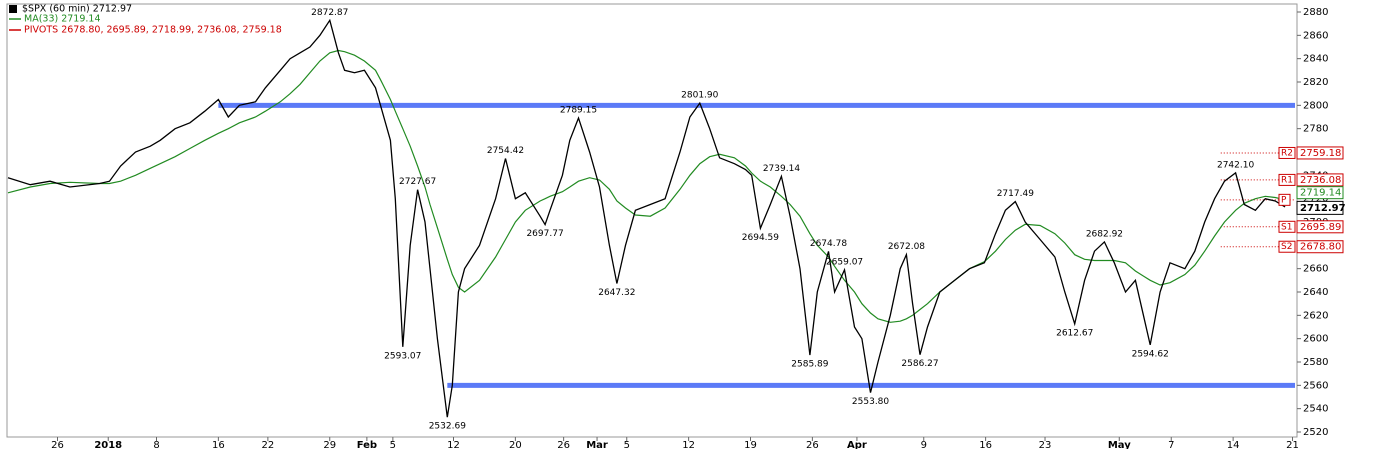  What do you see at coordinates (1315, 409) in the screenshot?
I see `y-tick-label: 2540` at bounding box center [1315, 409].